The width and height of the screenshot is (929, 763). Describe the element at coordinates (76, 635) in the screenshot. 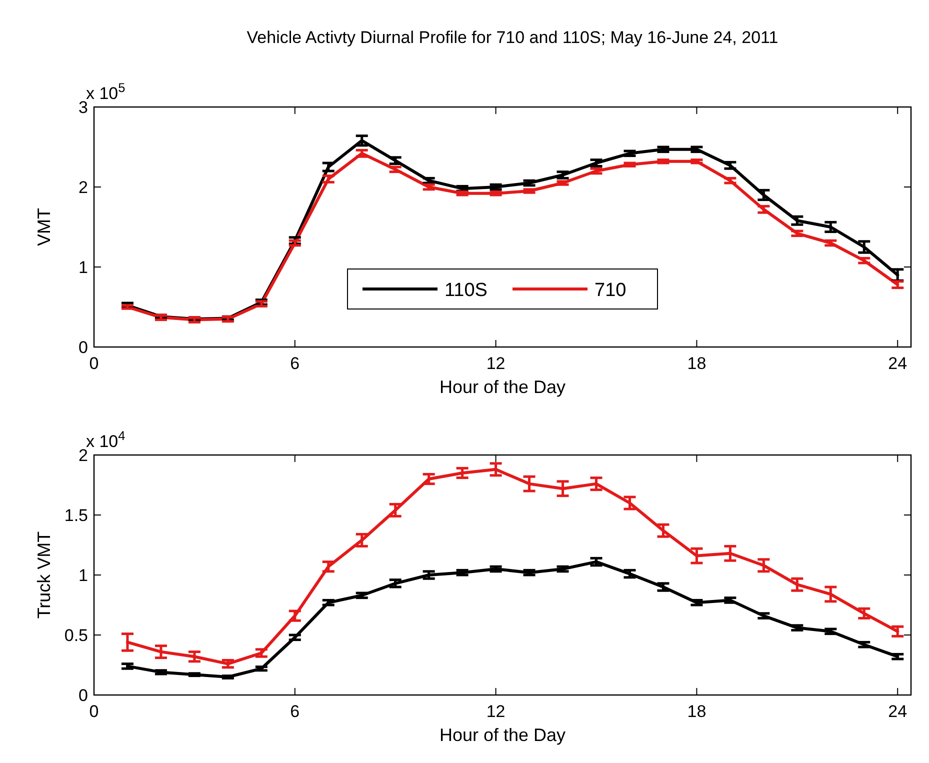

I see `y-tick-label: 0.5` at that location.